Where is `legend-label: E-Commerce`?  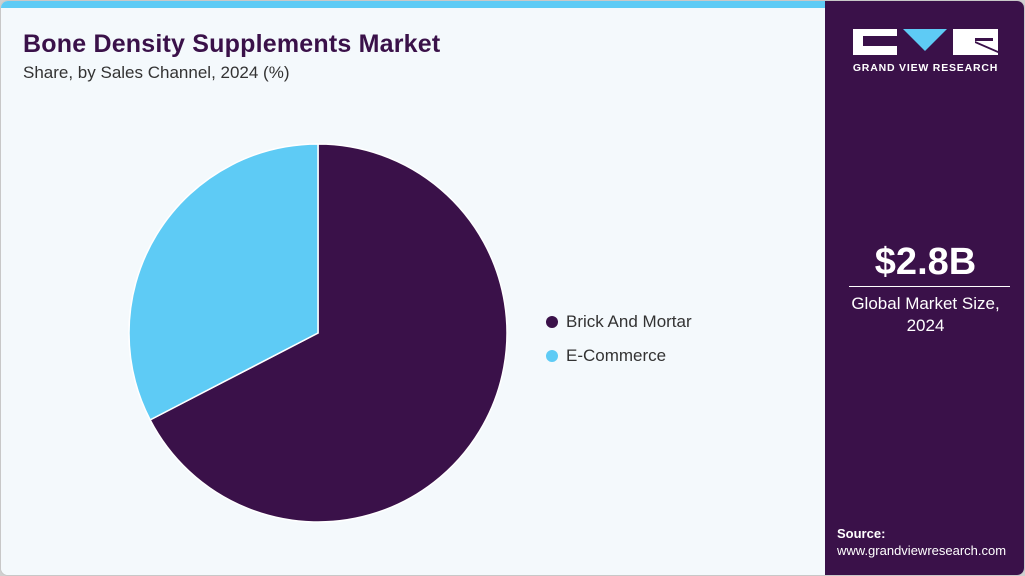 legend-label: E-Commerce is located at coordinates (616, 355).